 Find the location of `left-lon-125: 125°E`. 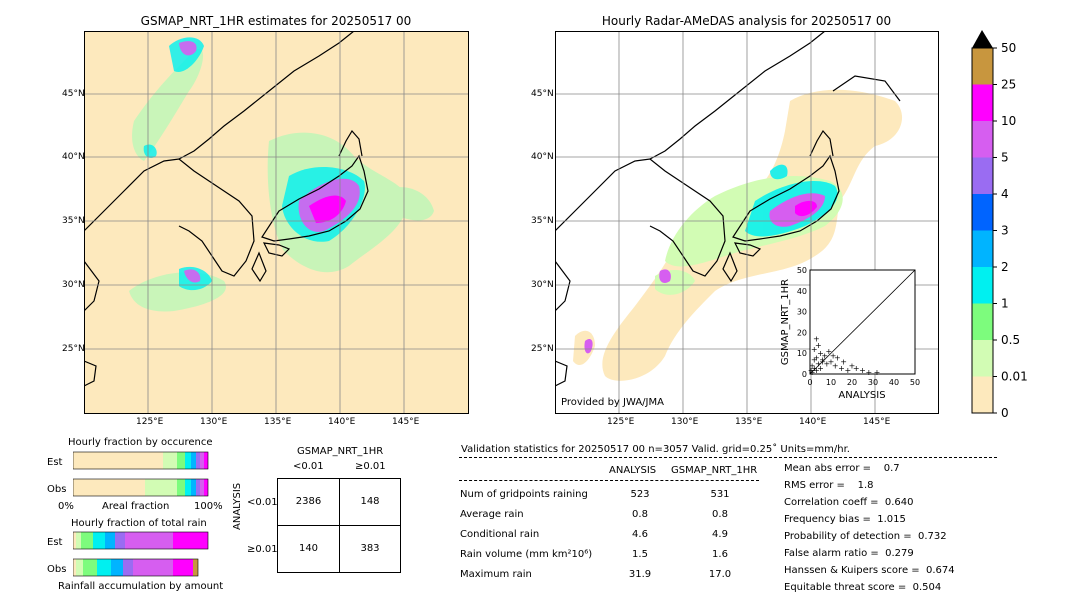

left-lon-125: 125°E is located at coordinates (150, 422).